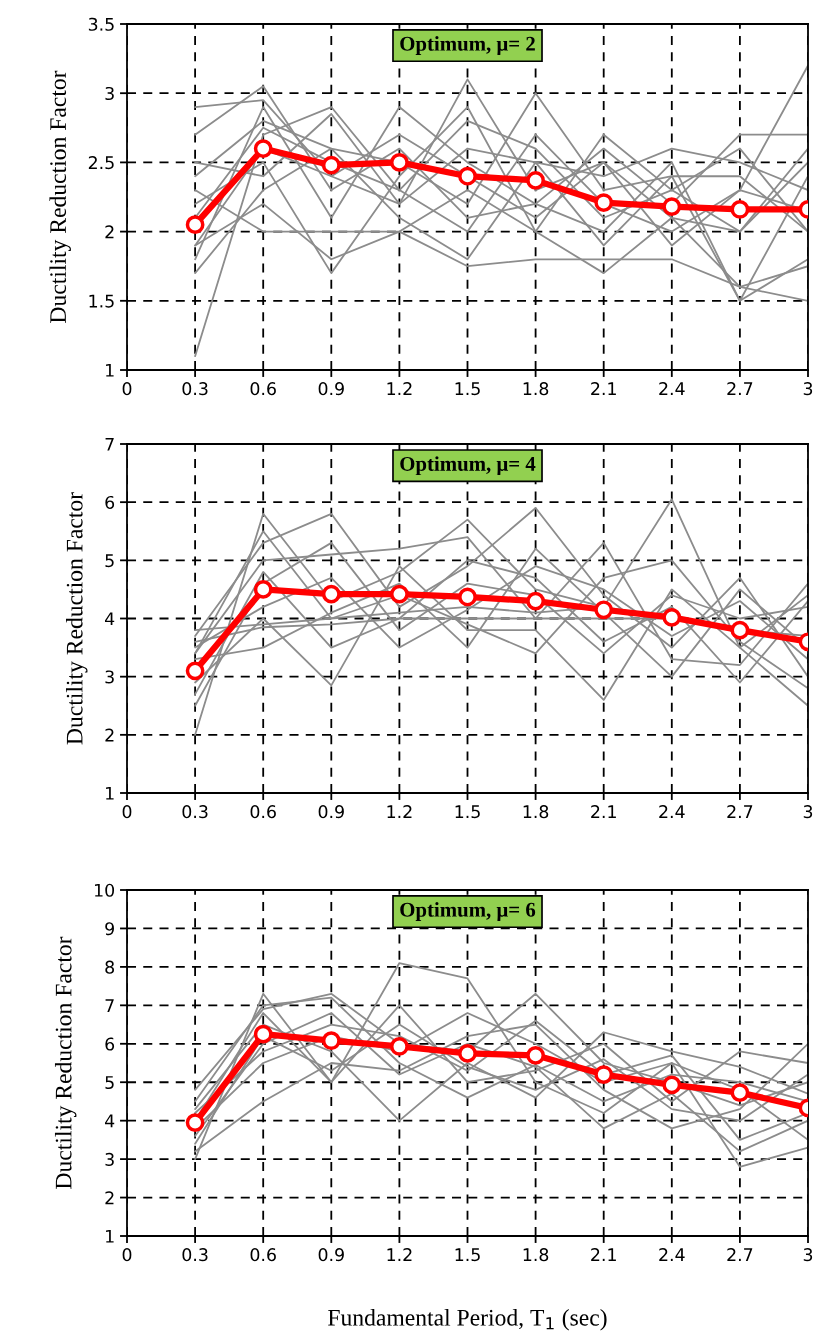 The height and width of the screenshot is (1343, 821). Describe the element at coordinates (101, 24) in the screenshot. I see `y-tick-label: 3.5` at that location.